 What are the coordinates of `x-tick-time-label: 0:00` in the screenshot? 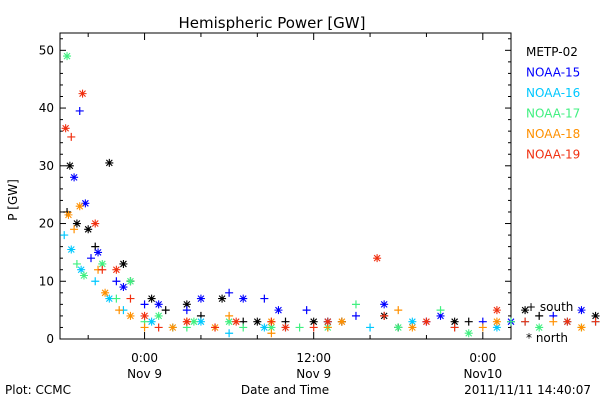 It's located at (482, 358).